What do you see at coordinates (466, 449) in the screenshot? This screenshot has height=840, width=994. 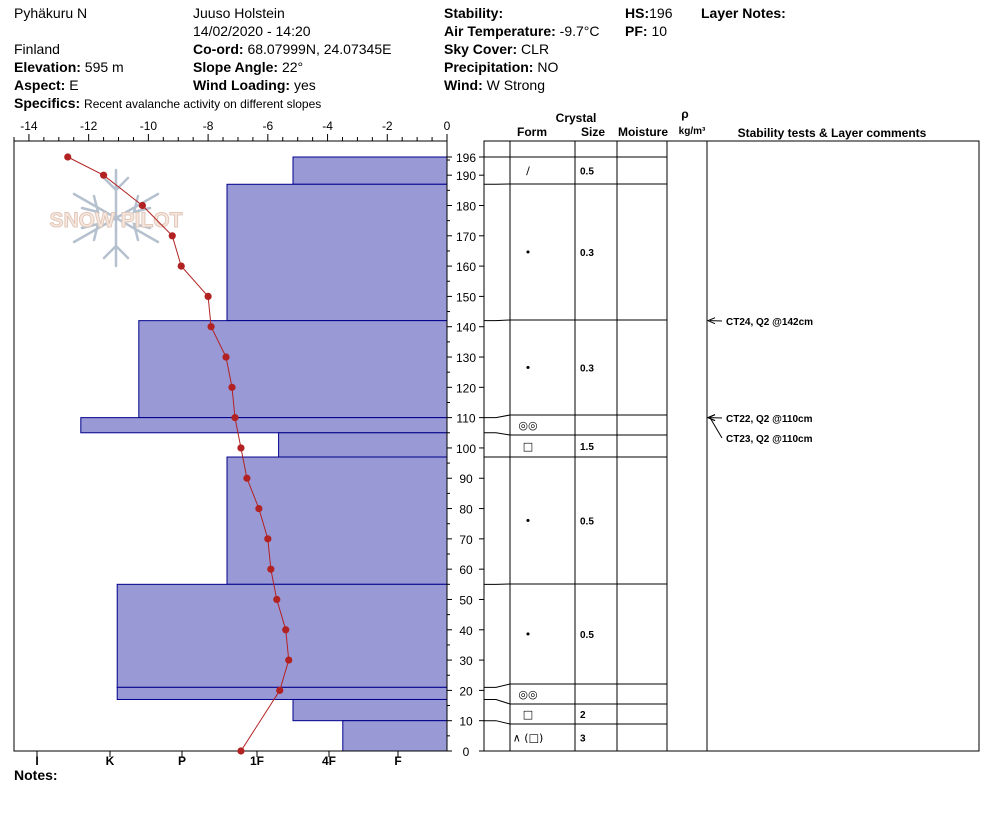 I see `height-label-100: 100` at bounding box center [466, 449].